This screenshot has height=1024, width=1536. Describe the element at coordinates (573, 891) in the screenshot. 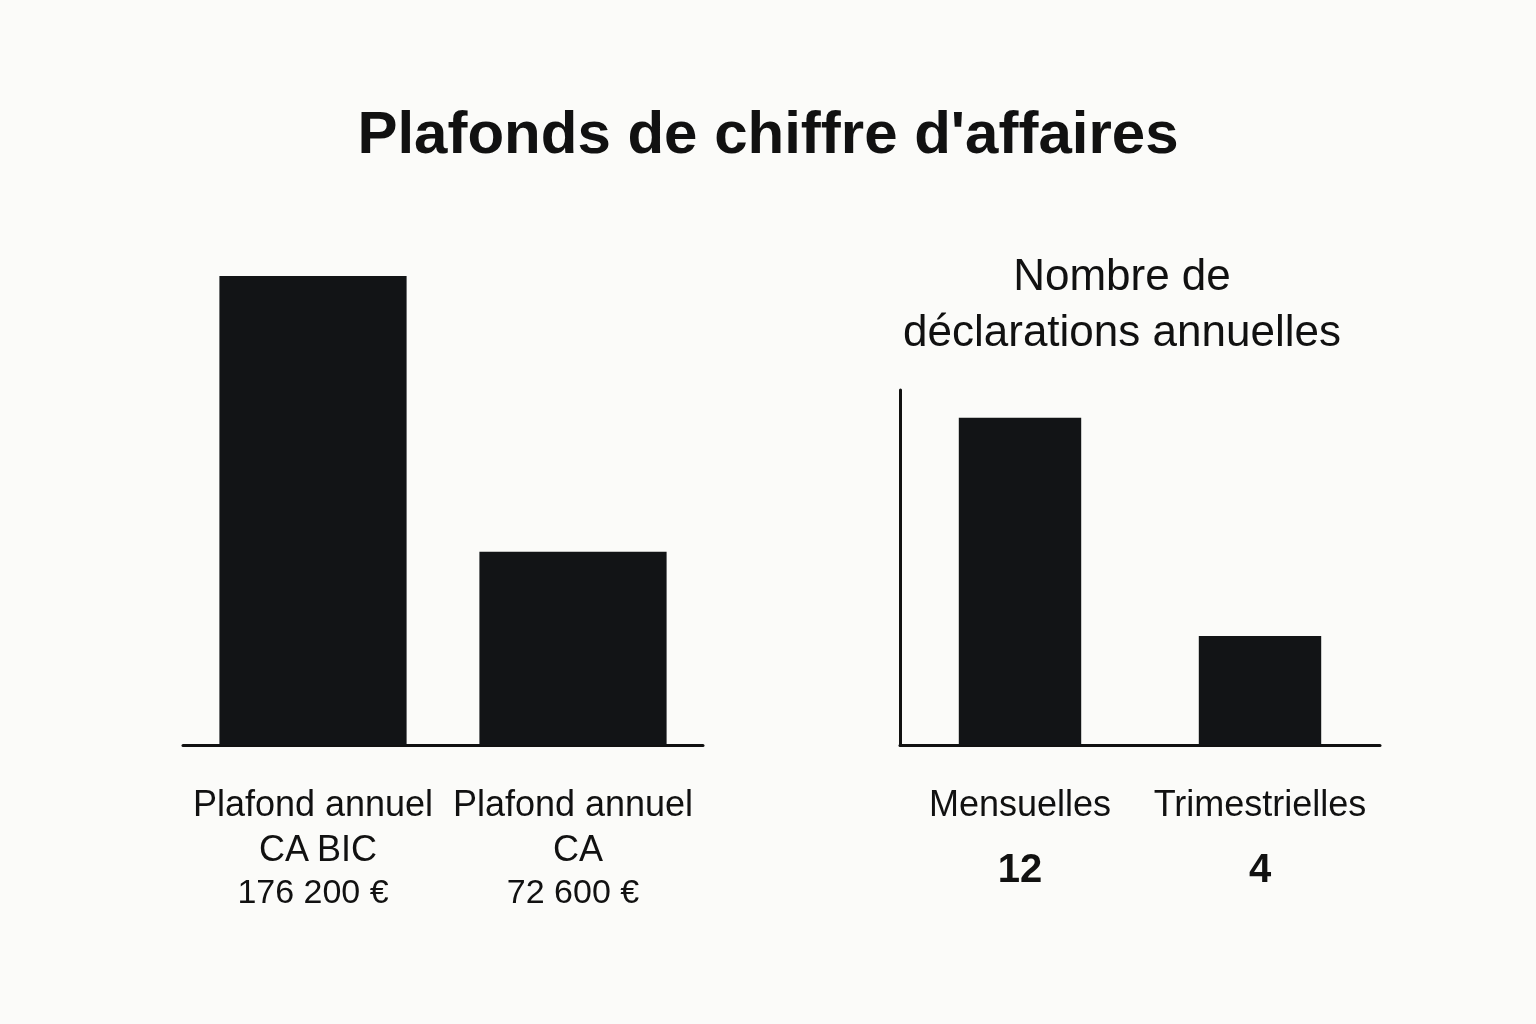

I see `data-label: 72 600 €` at that location.